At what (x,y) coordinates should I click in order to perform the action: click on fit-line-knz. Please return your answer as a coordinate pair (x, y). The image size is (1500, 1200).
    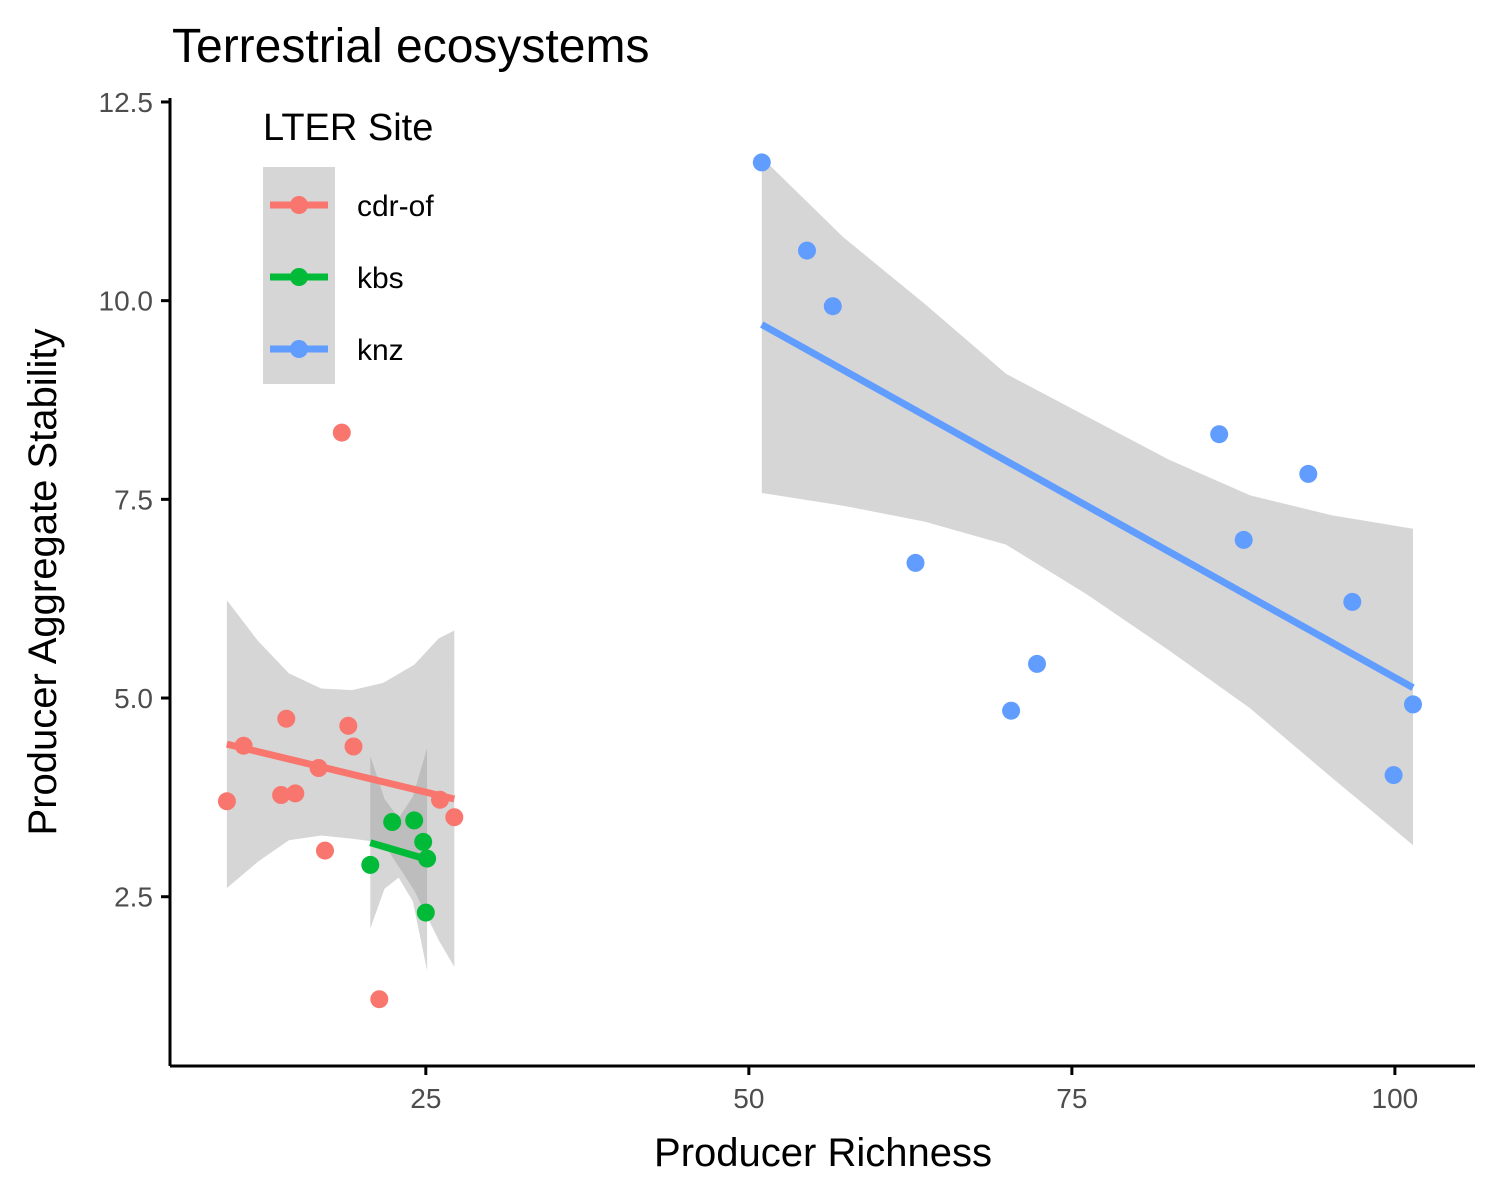
    Looking at the image, I should click on (1087, 506).